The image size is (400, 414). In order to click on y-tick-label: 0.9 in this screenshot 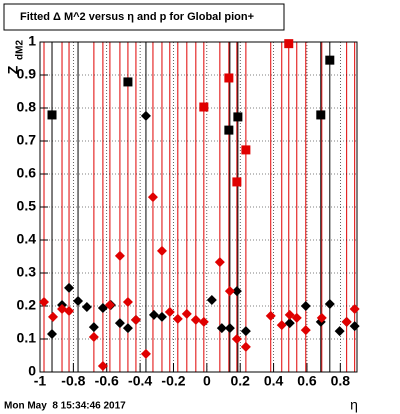, I will do `click(27, 74)`.